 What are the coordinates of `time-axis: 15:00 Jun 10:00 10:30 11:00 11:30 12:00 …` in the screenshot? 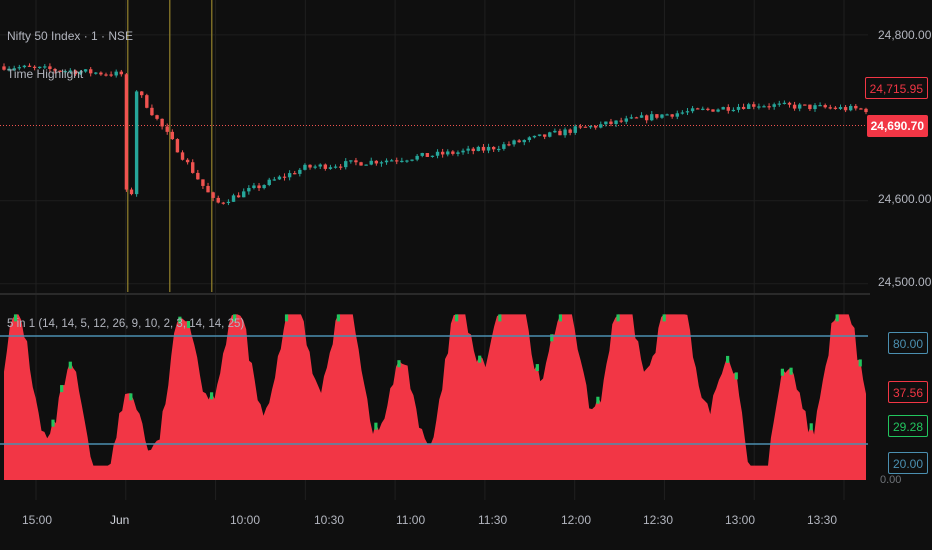 It's located at (435, 525).